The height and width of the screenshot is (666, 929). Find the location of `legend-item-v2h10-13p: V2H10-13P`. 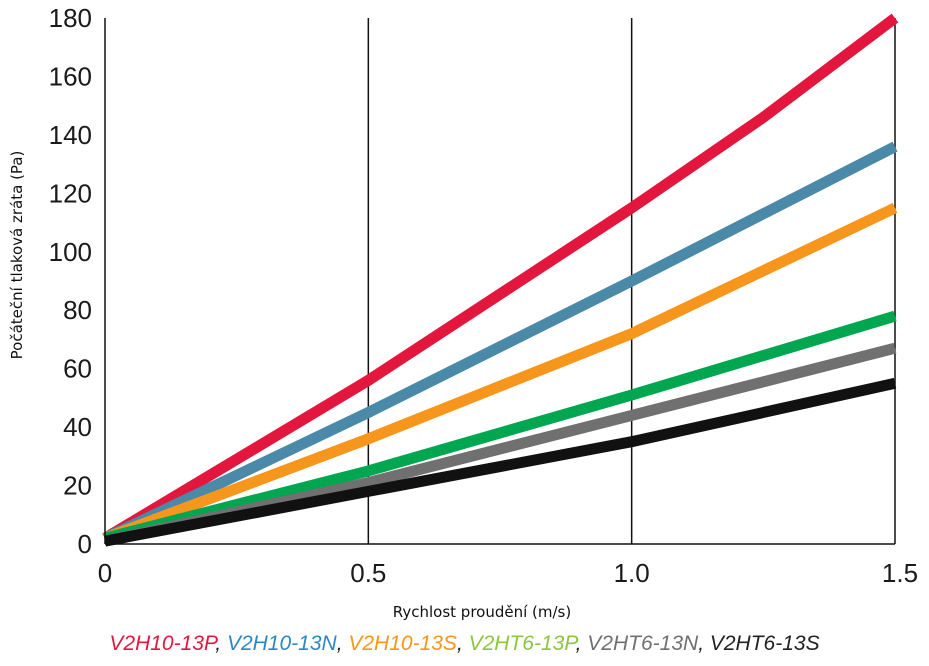

legend-item-v2h10-13p: V2H10-13P is located at coordinates (162, 643).